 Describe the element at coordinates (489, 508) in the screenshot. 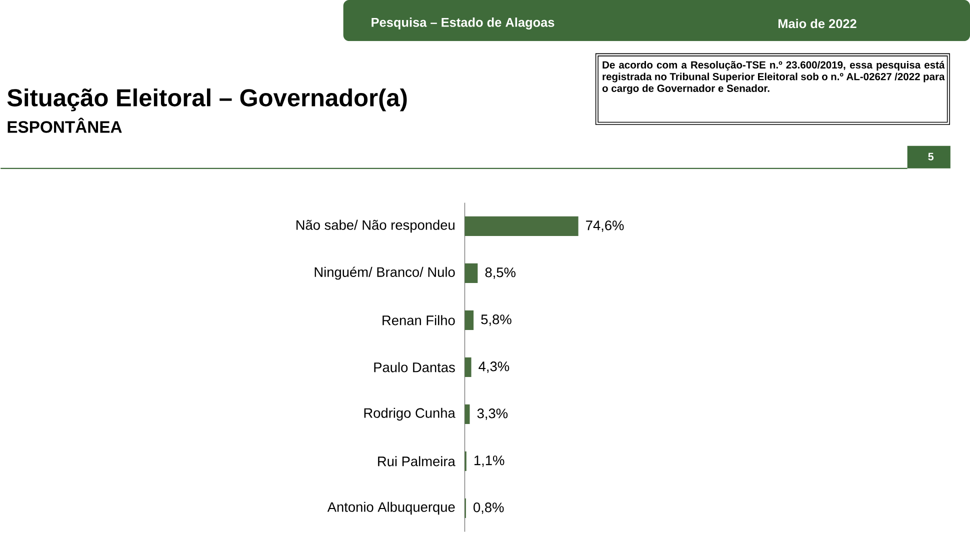

I see `data-label: 0,8%` at that location.